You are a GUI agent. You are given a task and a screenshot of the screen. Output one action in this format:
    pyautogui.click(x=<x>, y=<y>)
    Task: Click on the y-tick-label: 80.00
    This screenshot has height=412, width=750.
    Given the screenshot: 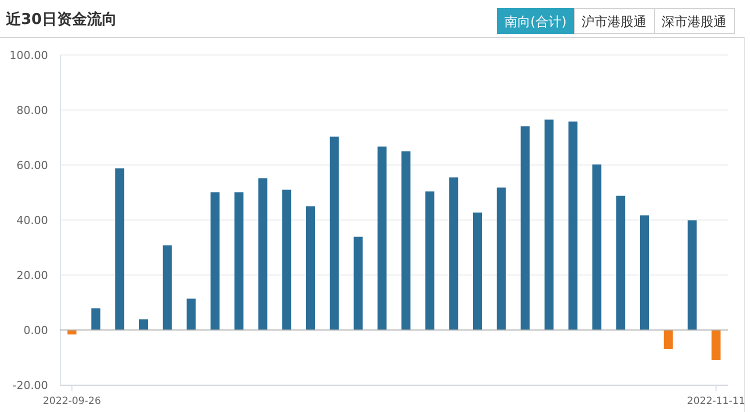 What is the action you would take?
    pyautogui.click(x=32, y=110)
    